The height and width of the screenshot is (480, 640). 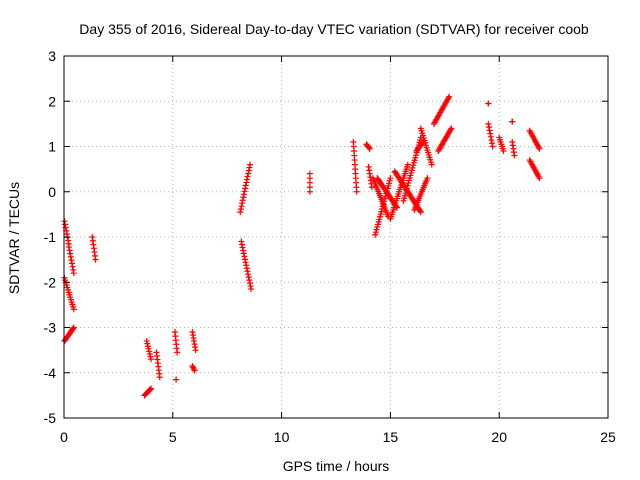 What do you see at coordinates (608, 437) in the screenshot?
I see `x-tick-label: 25` at bounding box center [608, 437].